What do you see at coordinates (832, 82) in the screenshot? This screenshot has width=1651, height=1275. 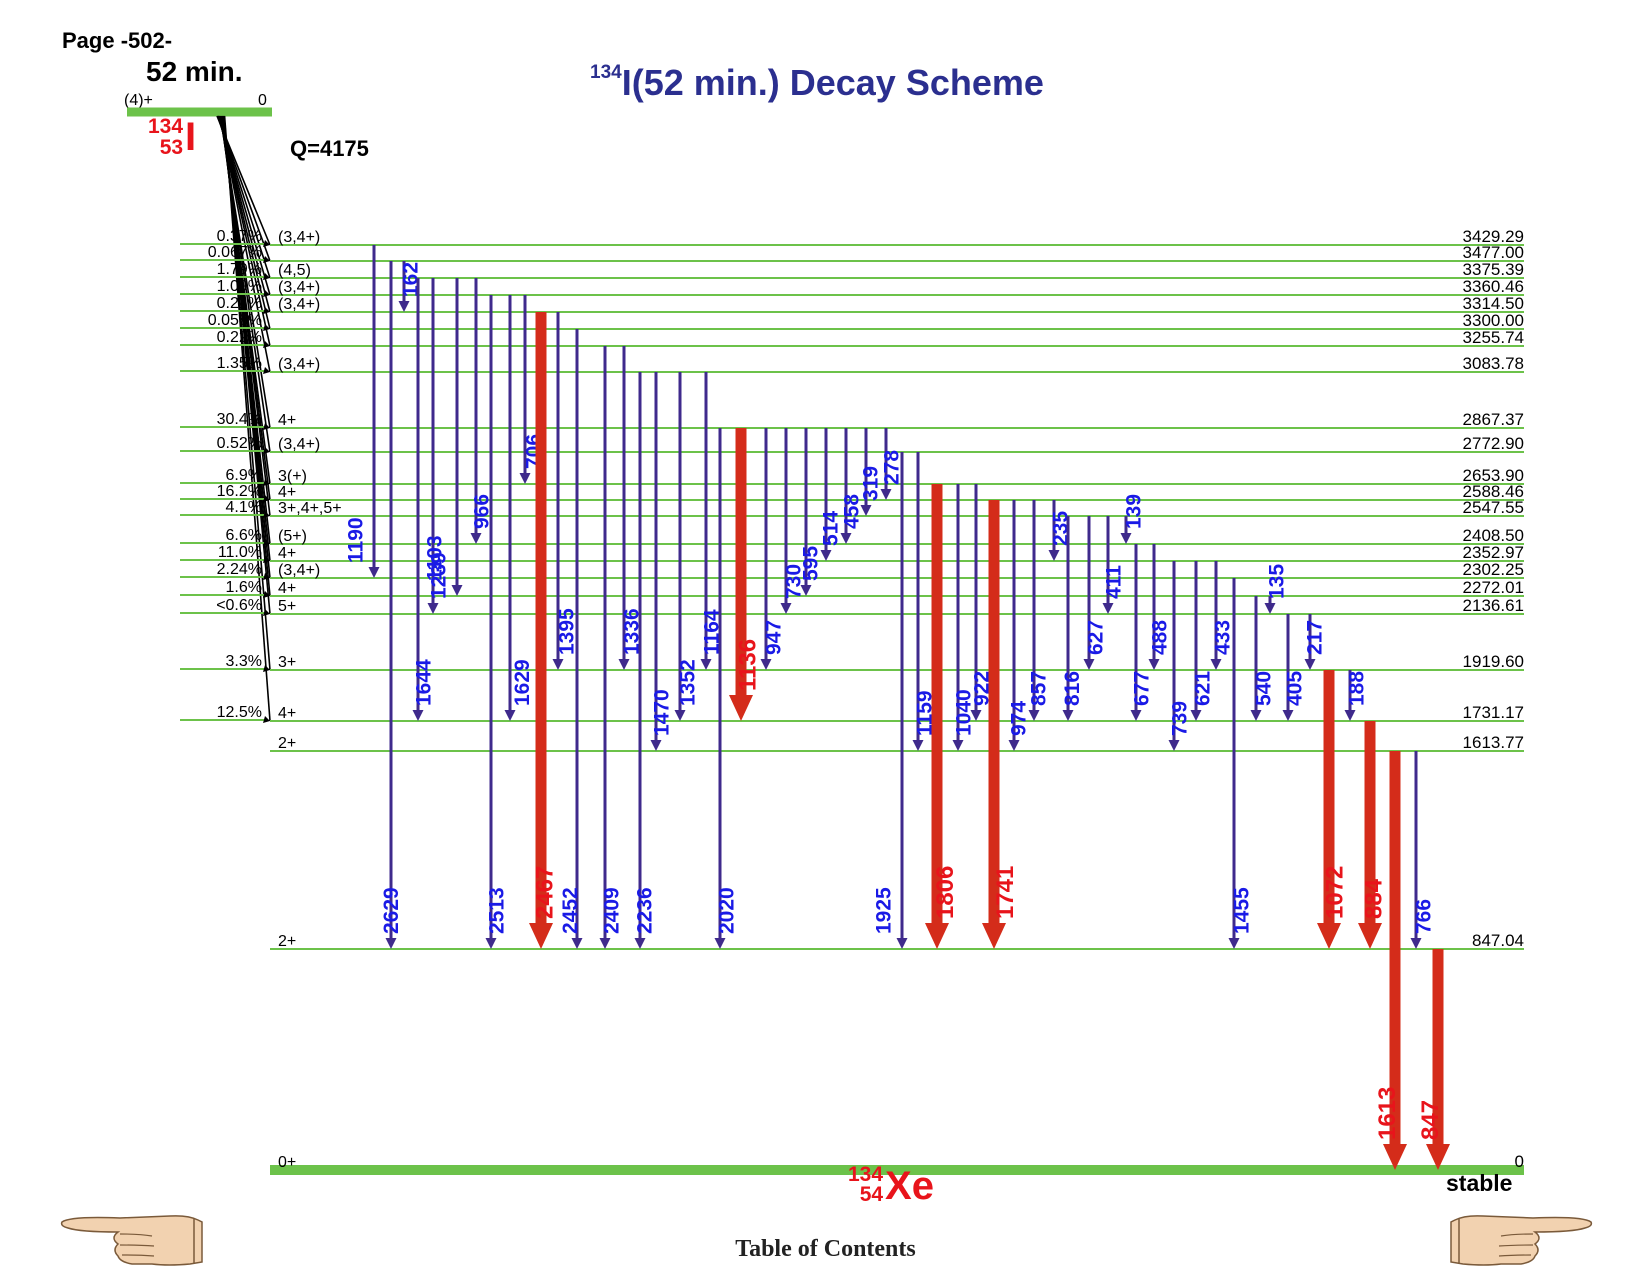 I see `title-text: I(52 min.) Decay Scheme` at bounding box center [832, 82].